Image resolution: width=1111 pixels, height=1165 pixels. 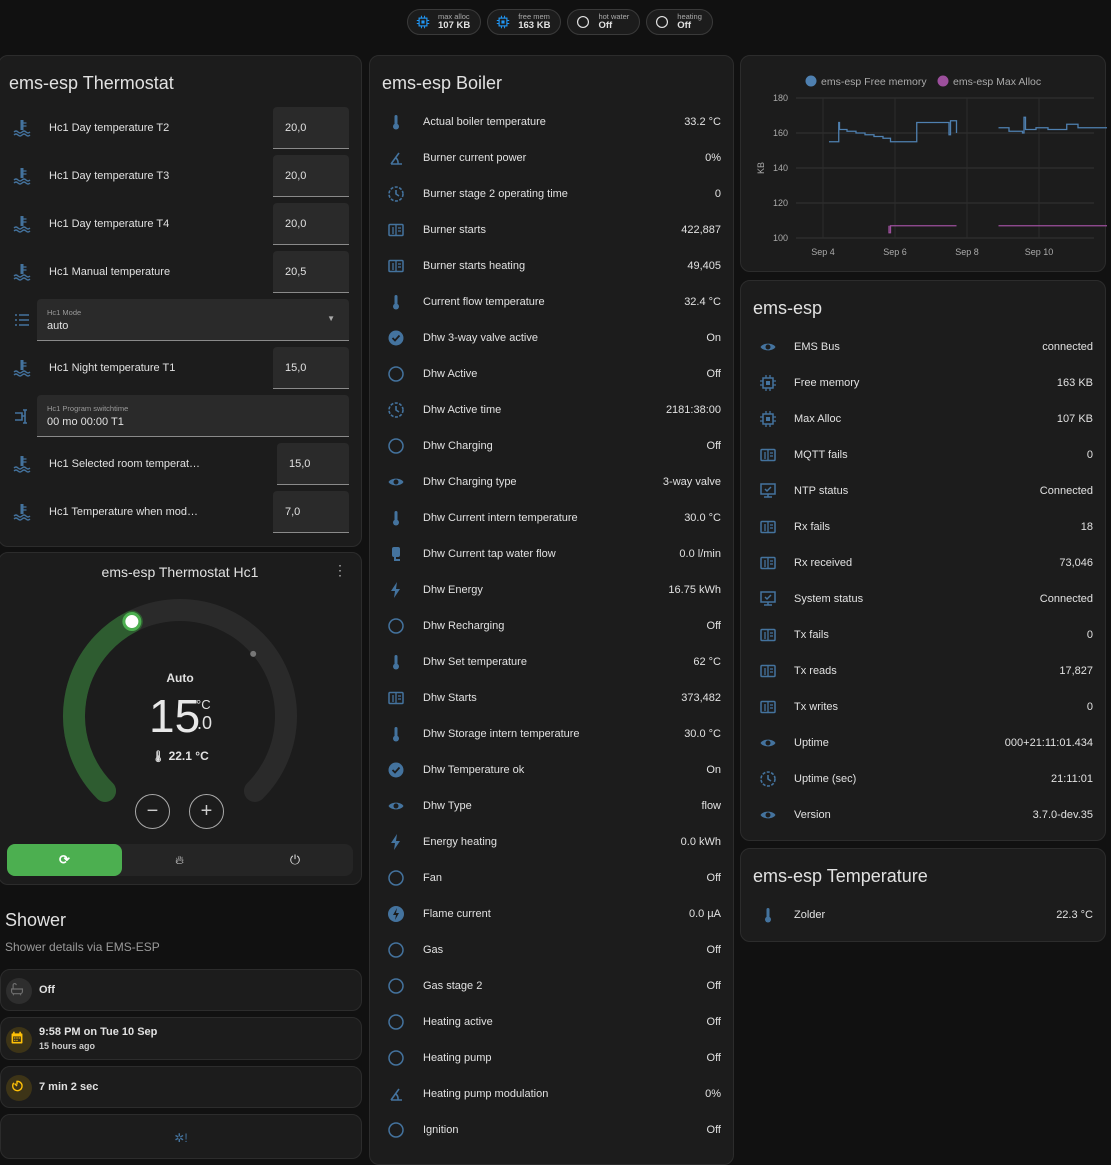 What do you see at coordinates (923, 635) in the screenshot?
I see `entity-row: Tx fails 0` at bounding box center [923, 635].